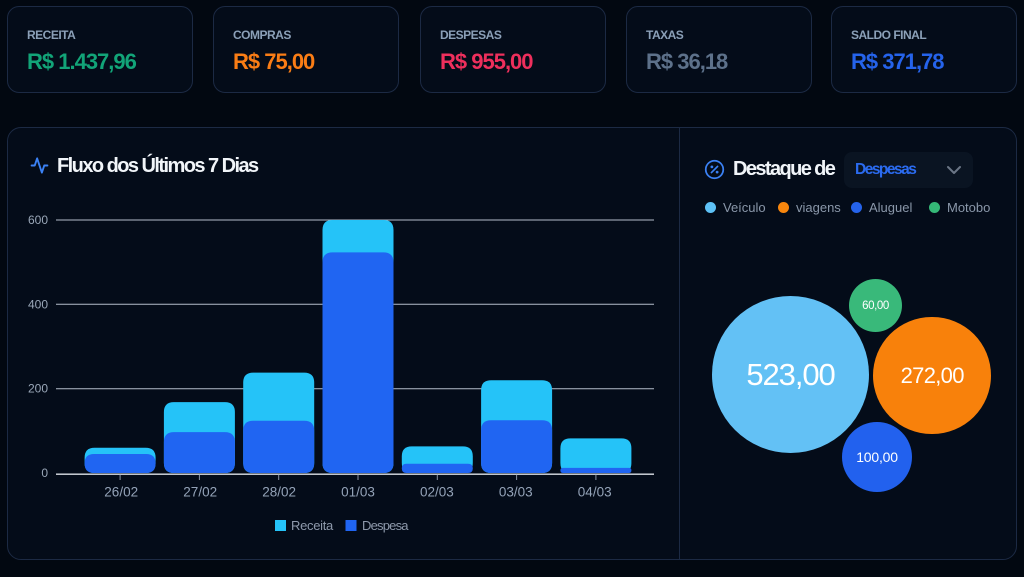  I want to click on svg-text: Receita, so click(312, 525).